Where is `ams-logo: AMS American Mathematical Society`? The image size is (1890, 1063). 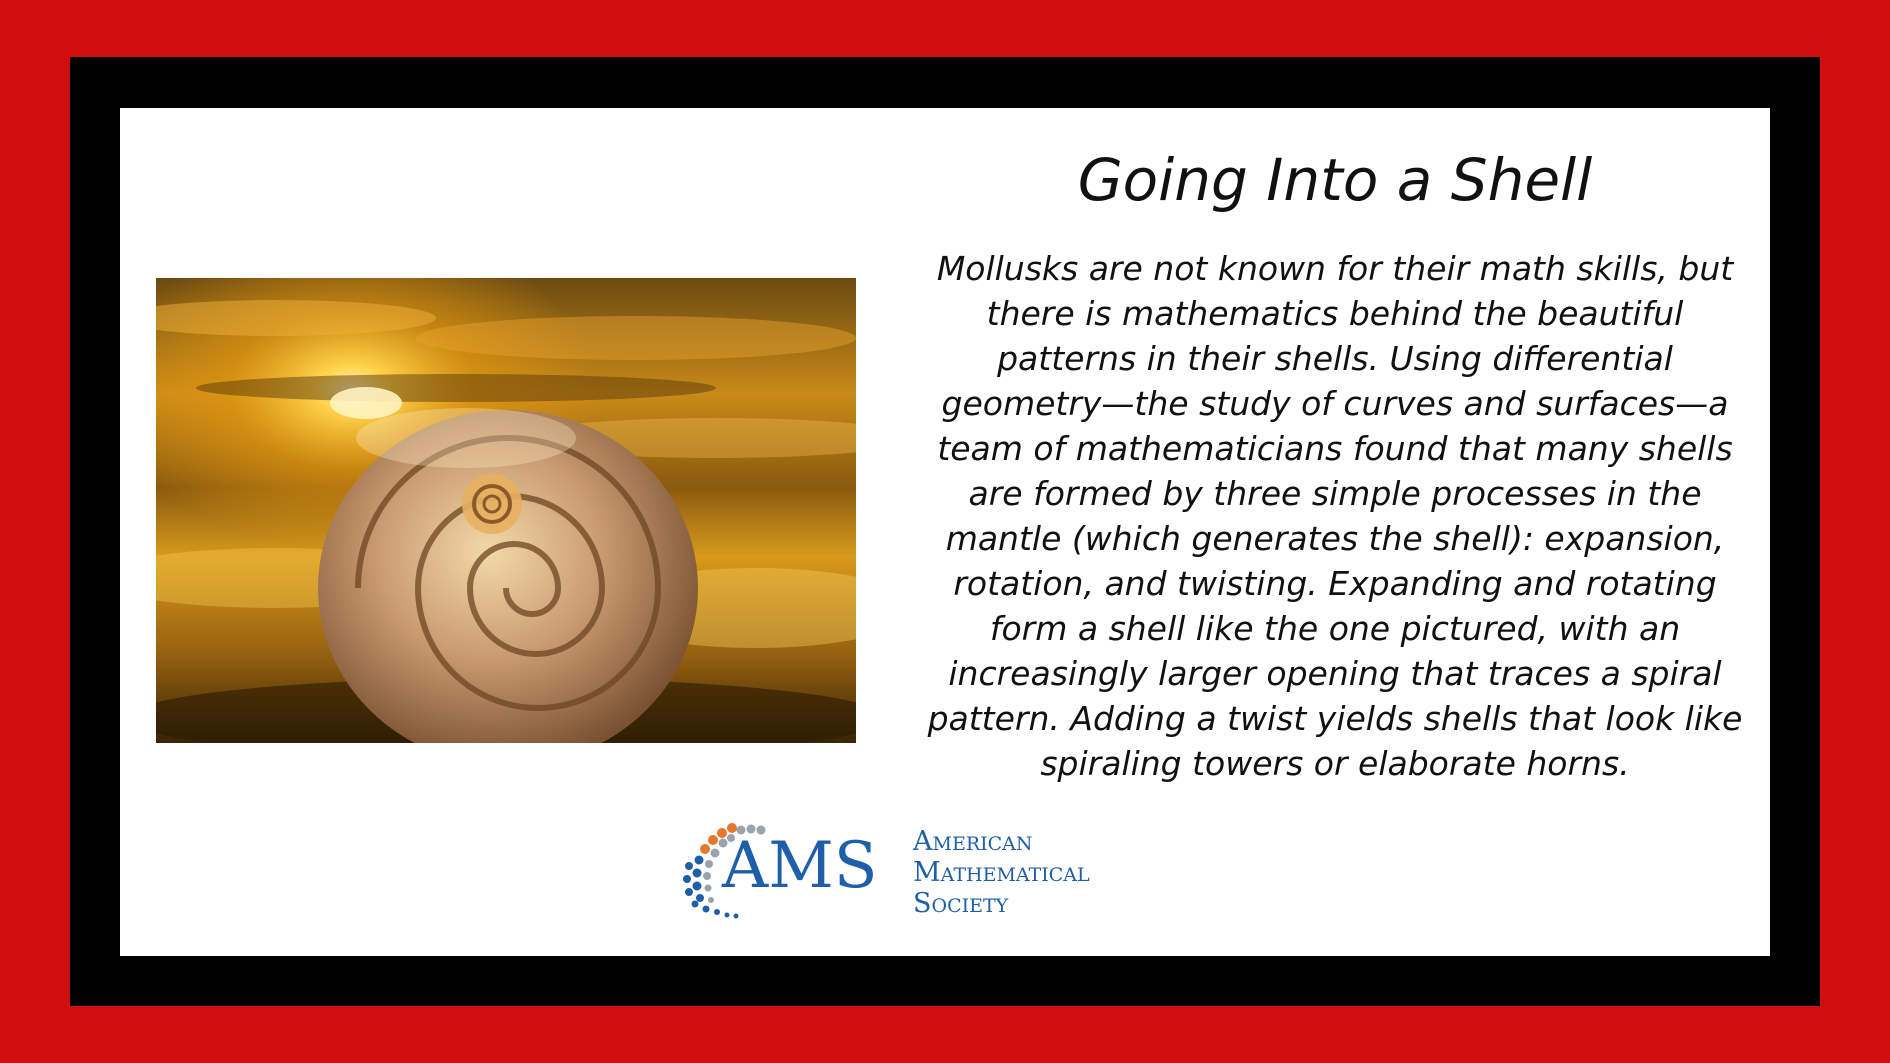 ams-logo: AMS American Mathematical Society is located at coordinates (925, 876).